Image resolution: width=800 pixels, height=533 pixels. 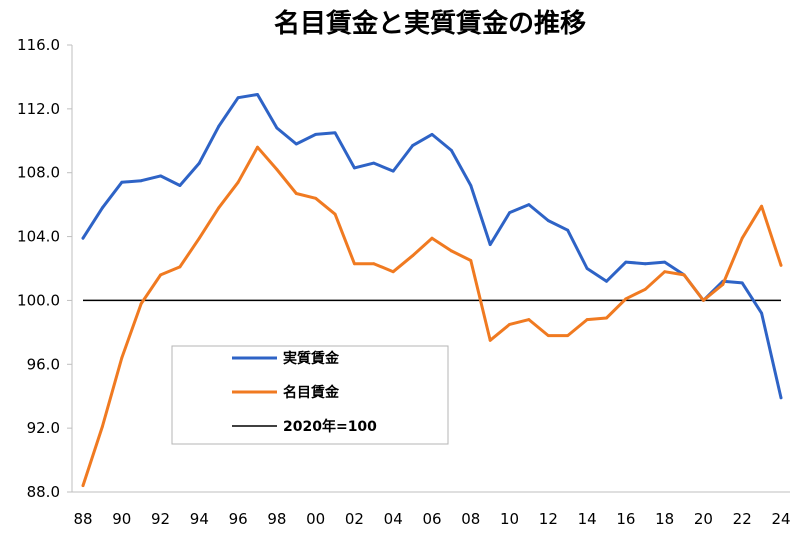 What do you see at coordinates (587, 519) in the screenshot?
I see `x-tick-label: 14` at bounding box center [587, 519].